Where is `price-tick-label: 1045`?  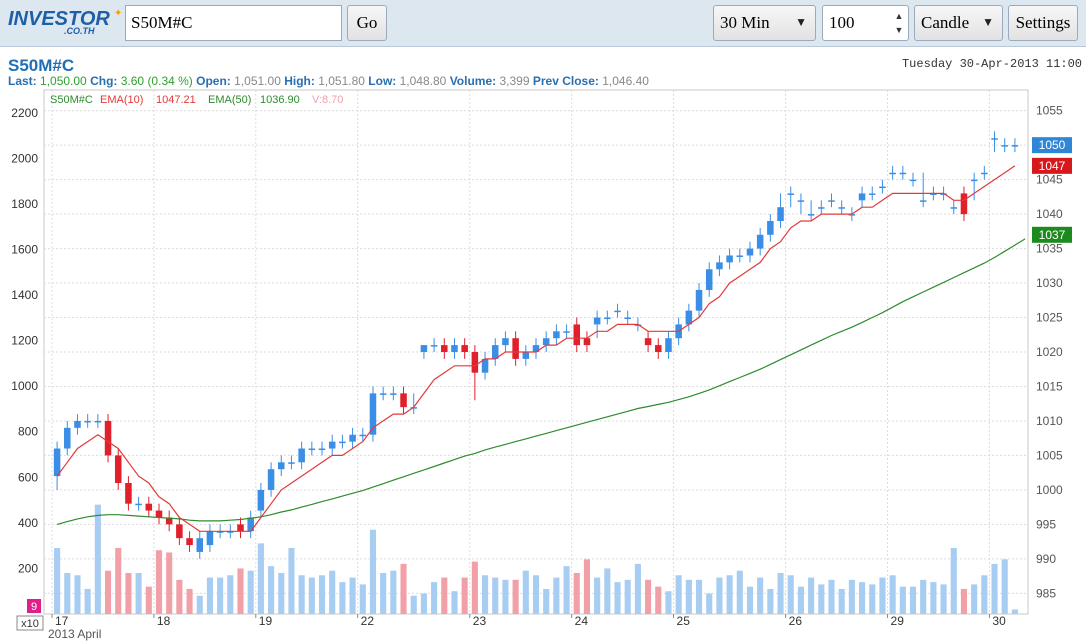 price-tick-label: 1045 is located at coordinates (1049, 180).